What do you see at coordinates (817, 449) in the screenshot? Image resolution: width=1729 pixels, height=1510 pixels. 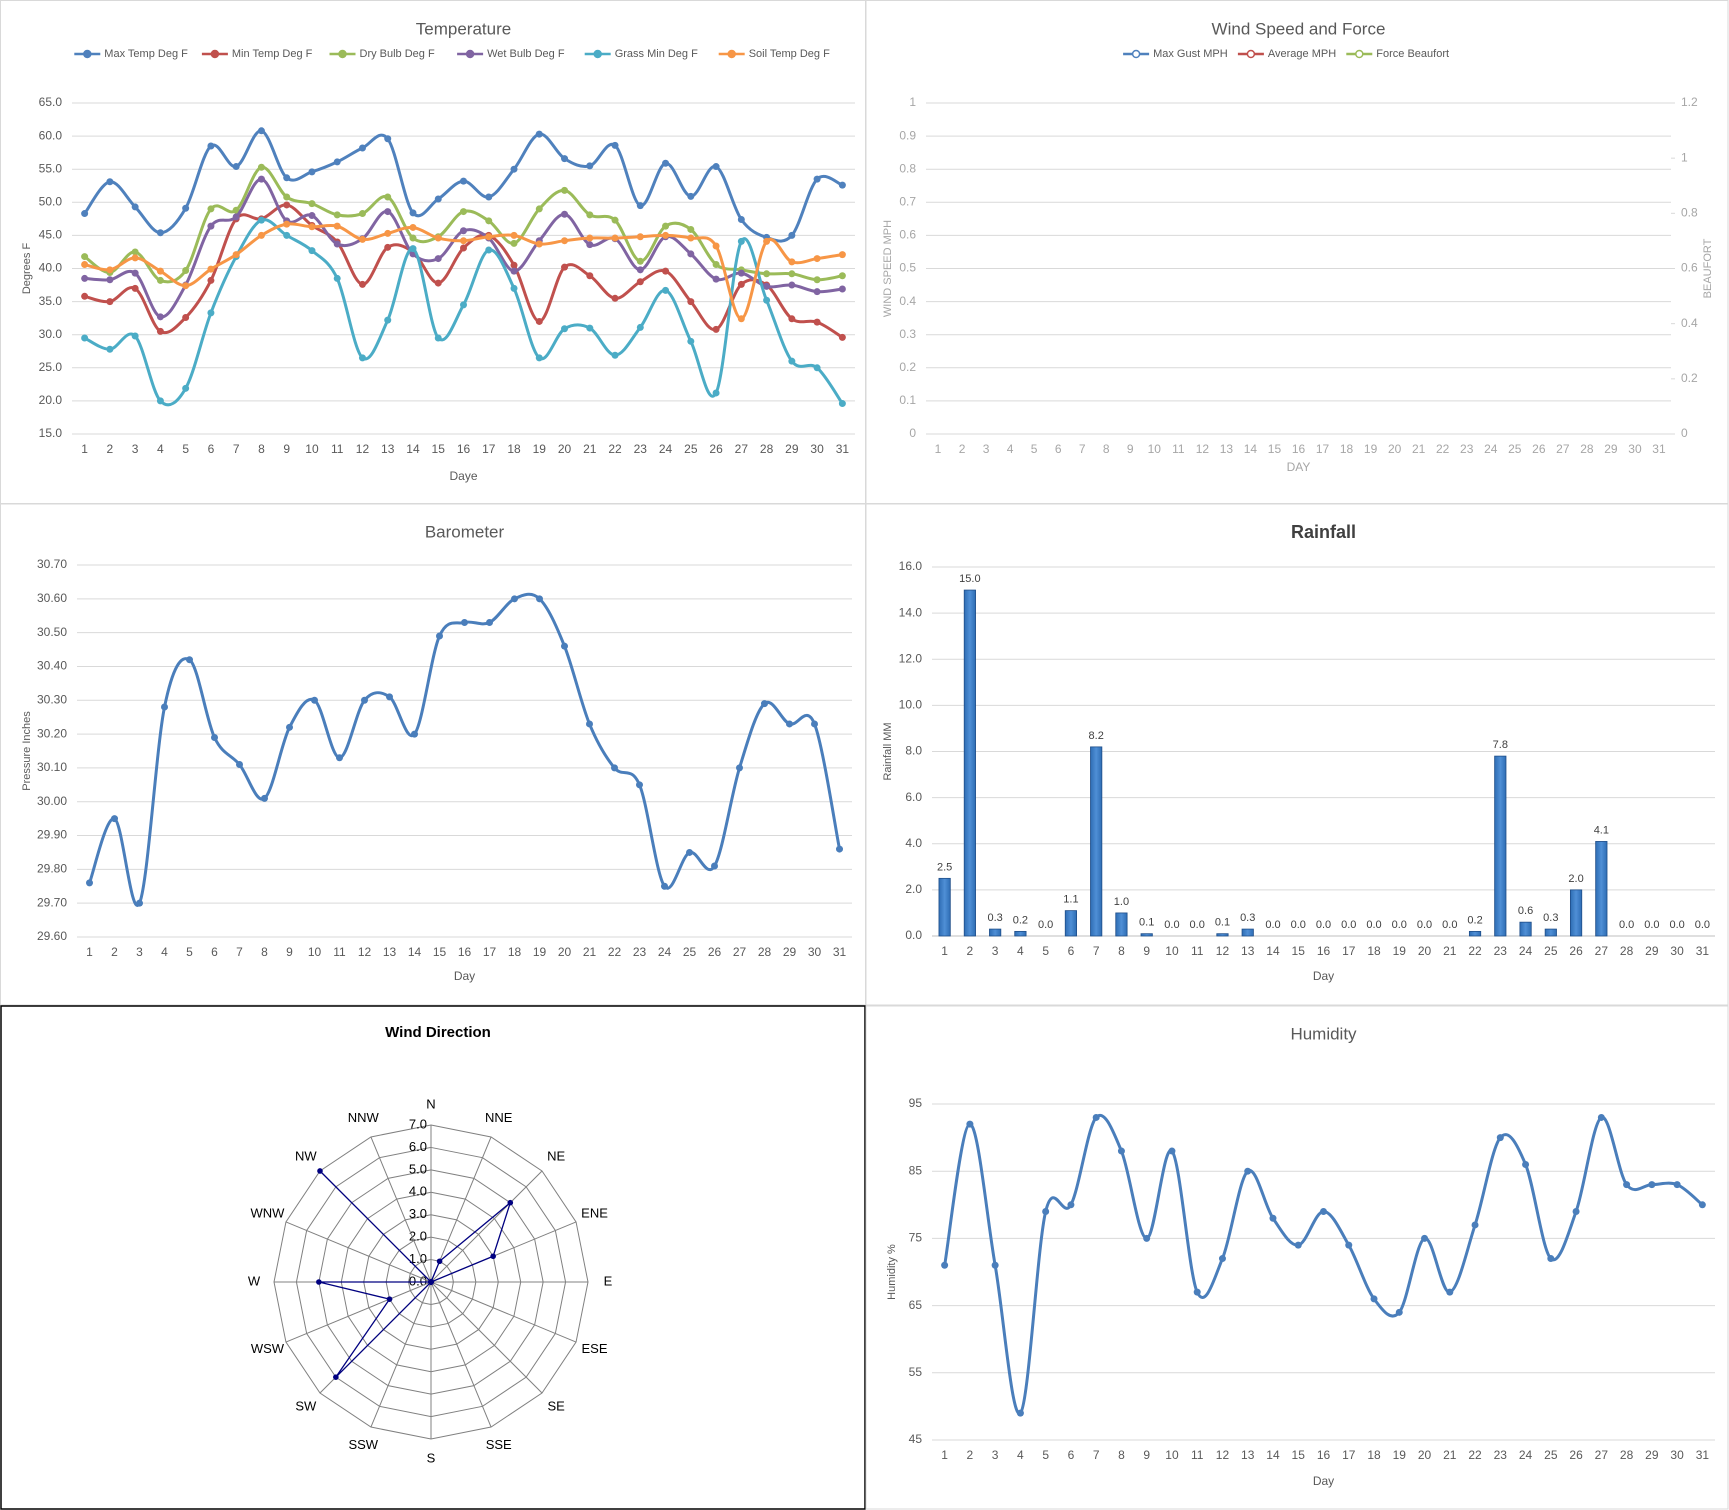 I see `x-tick-label: 30` at bounding box center [817, 449].